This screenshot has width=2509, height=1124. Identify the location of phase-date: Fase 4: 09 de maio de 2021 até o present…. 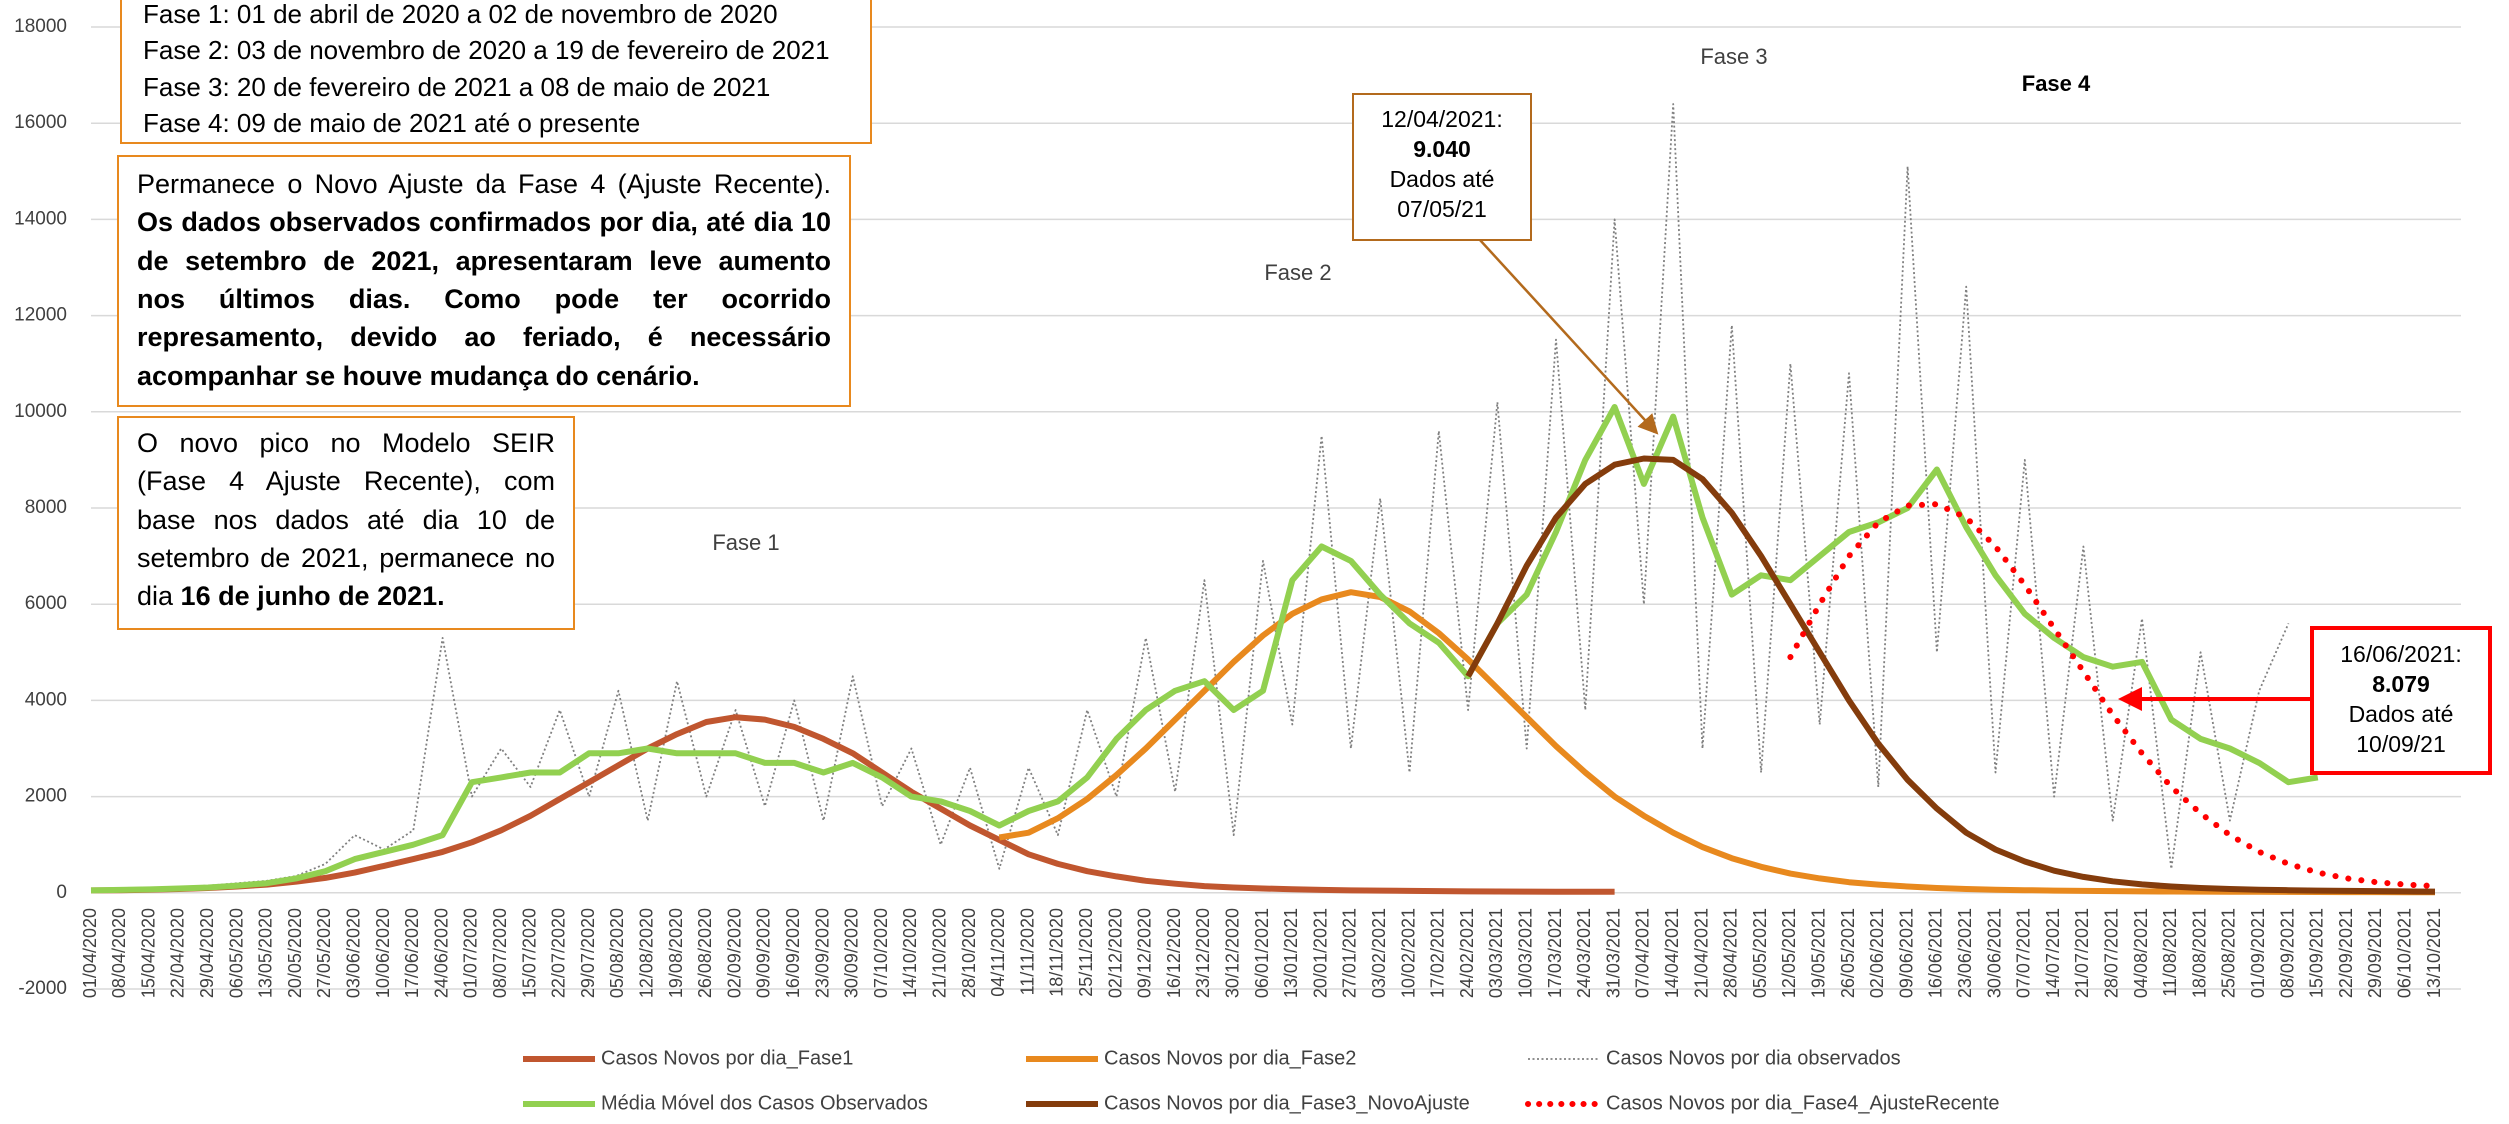
(392, 123).